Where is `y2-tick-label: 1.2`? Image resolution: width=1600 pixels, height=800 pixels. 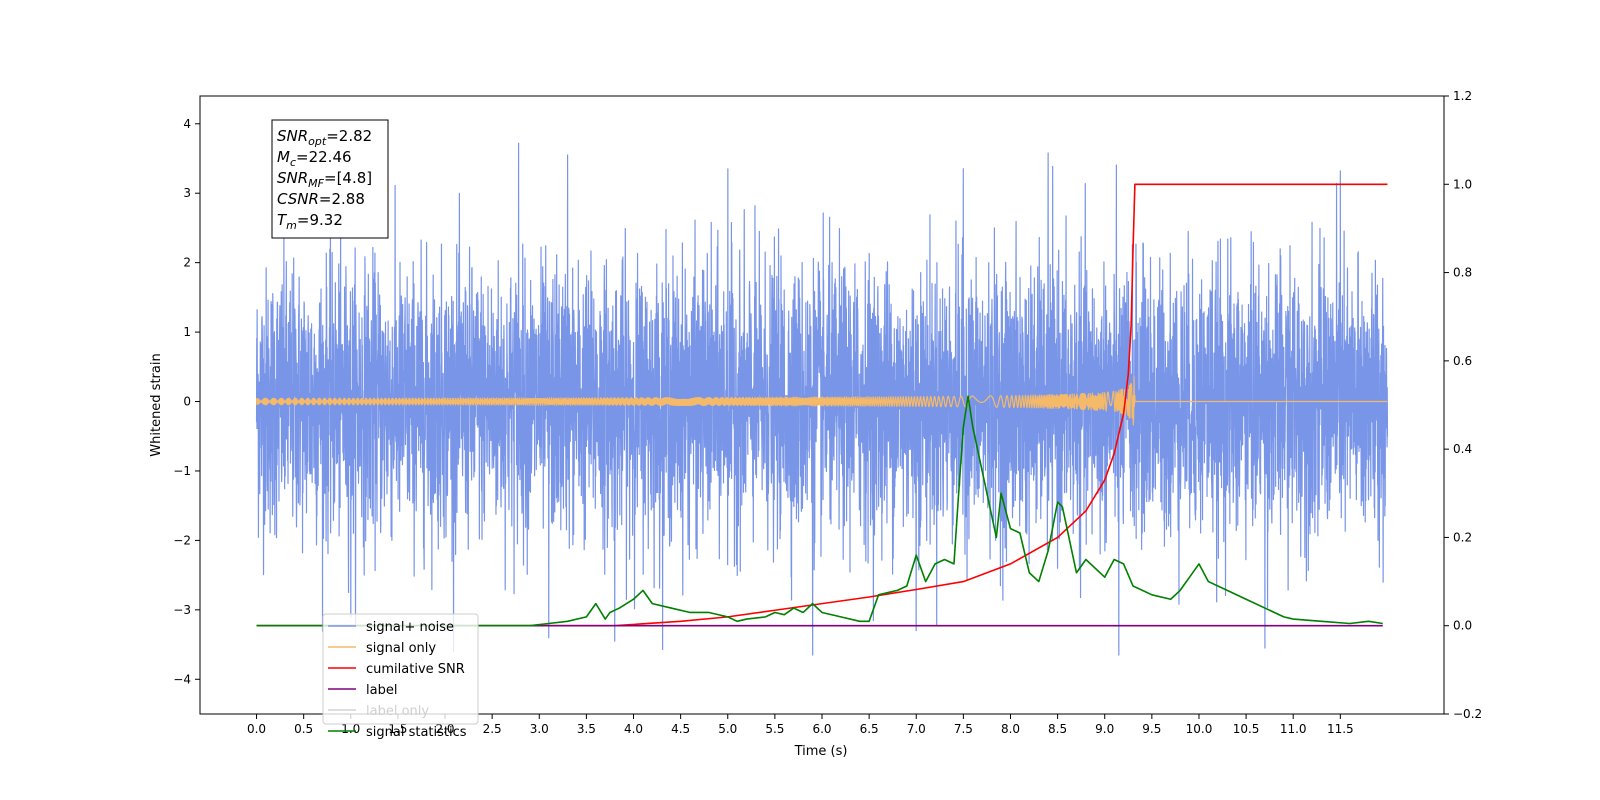 y2-tick-label: 1.2 is located at coordinates (1462, 96).